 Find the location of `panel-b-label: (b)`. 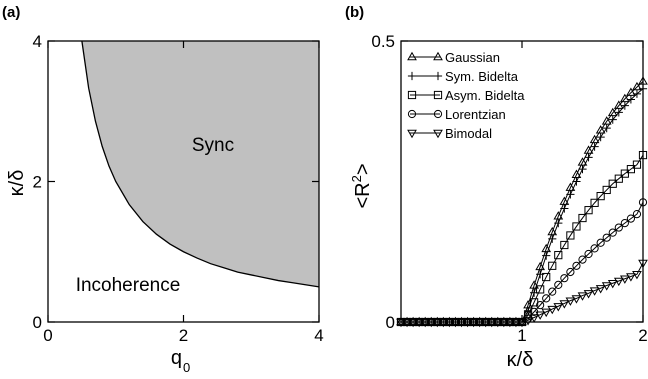

panel-b-label: (b) is located at coordinates (354, 12).